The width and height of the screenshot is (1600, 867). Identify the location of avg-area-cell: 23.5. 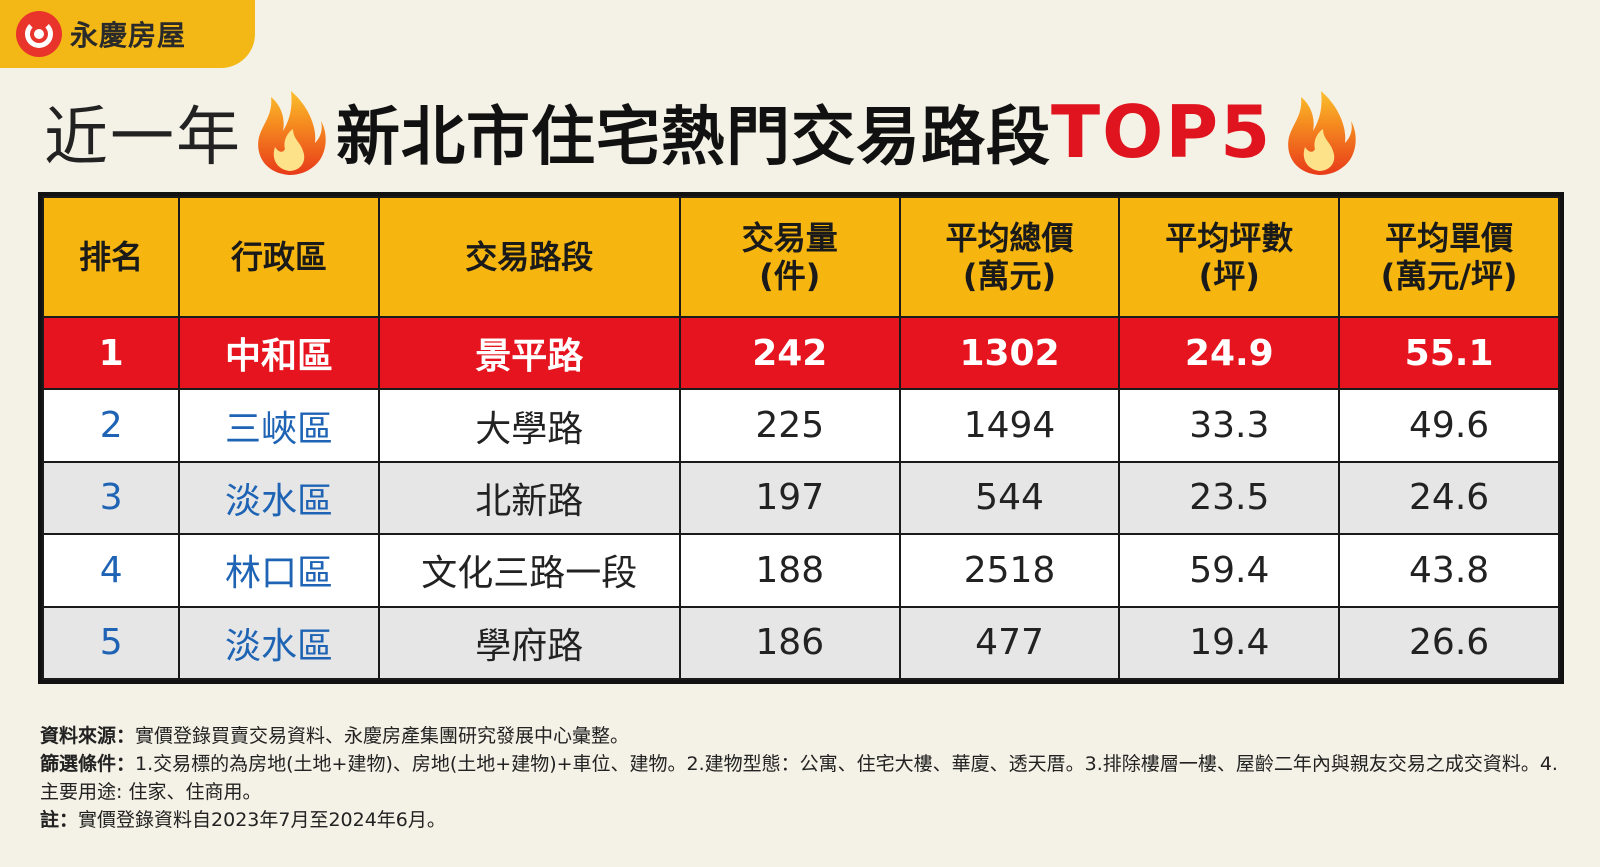
(1229, 498).